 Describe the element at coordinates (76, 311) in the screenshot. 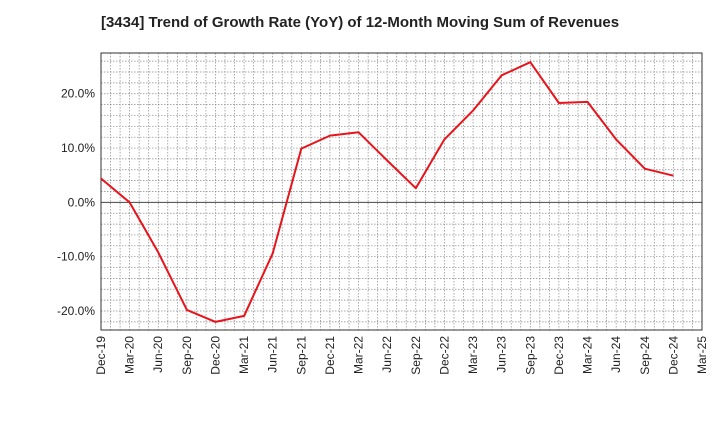

I see `y-tick-label: -20.0%` at that location.